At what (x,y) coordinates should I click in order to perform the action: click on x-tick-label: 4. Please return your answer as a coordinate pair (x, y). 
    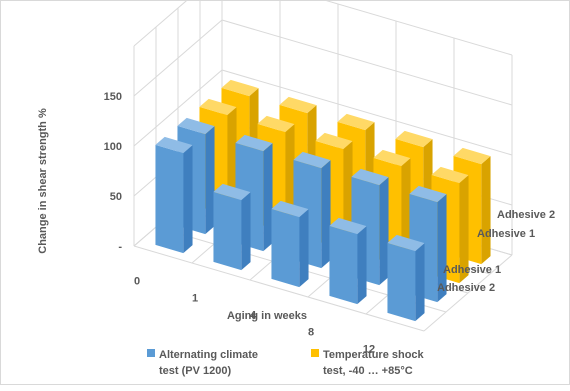
    Looking at the image, I should click on (253, 316).